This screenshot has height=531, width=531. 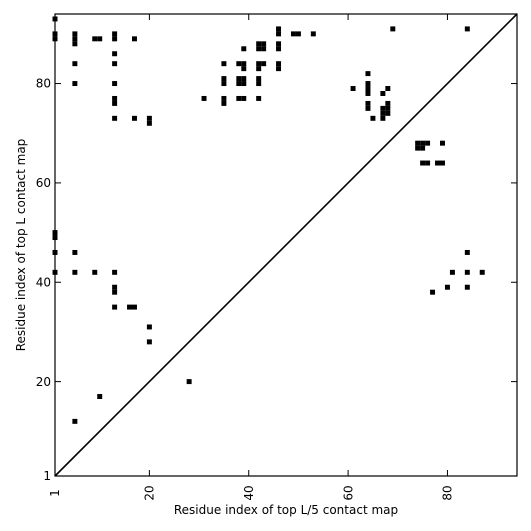 I want to click on x-tick-label: 1, so click(x=55, y=493).